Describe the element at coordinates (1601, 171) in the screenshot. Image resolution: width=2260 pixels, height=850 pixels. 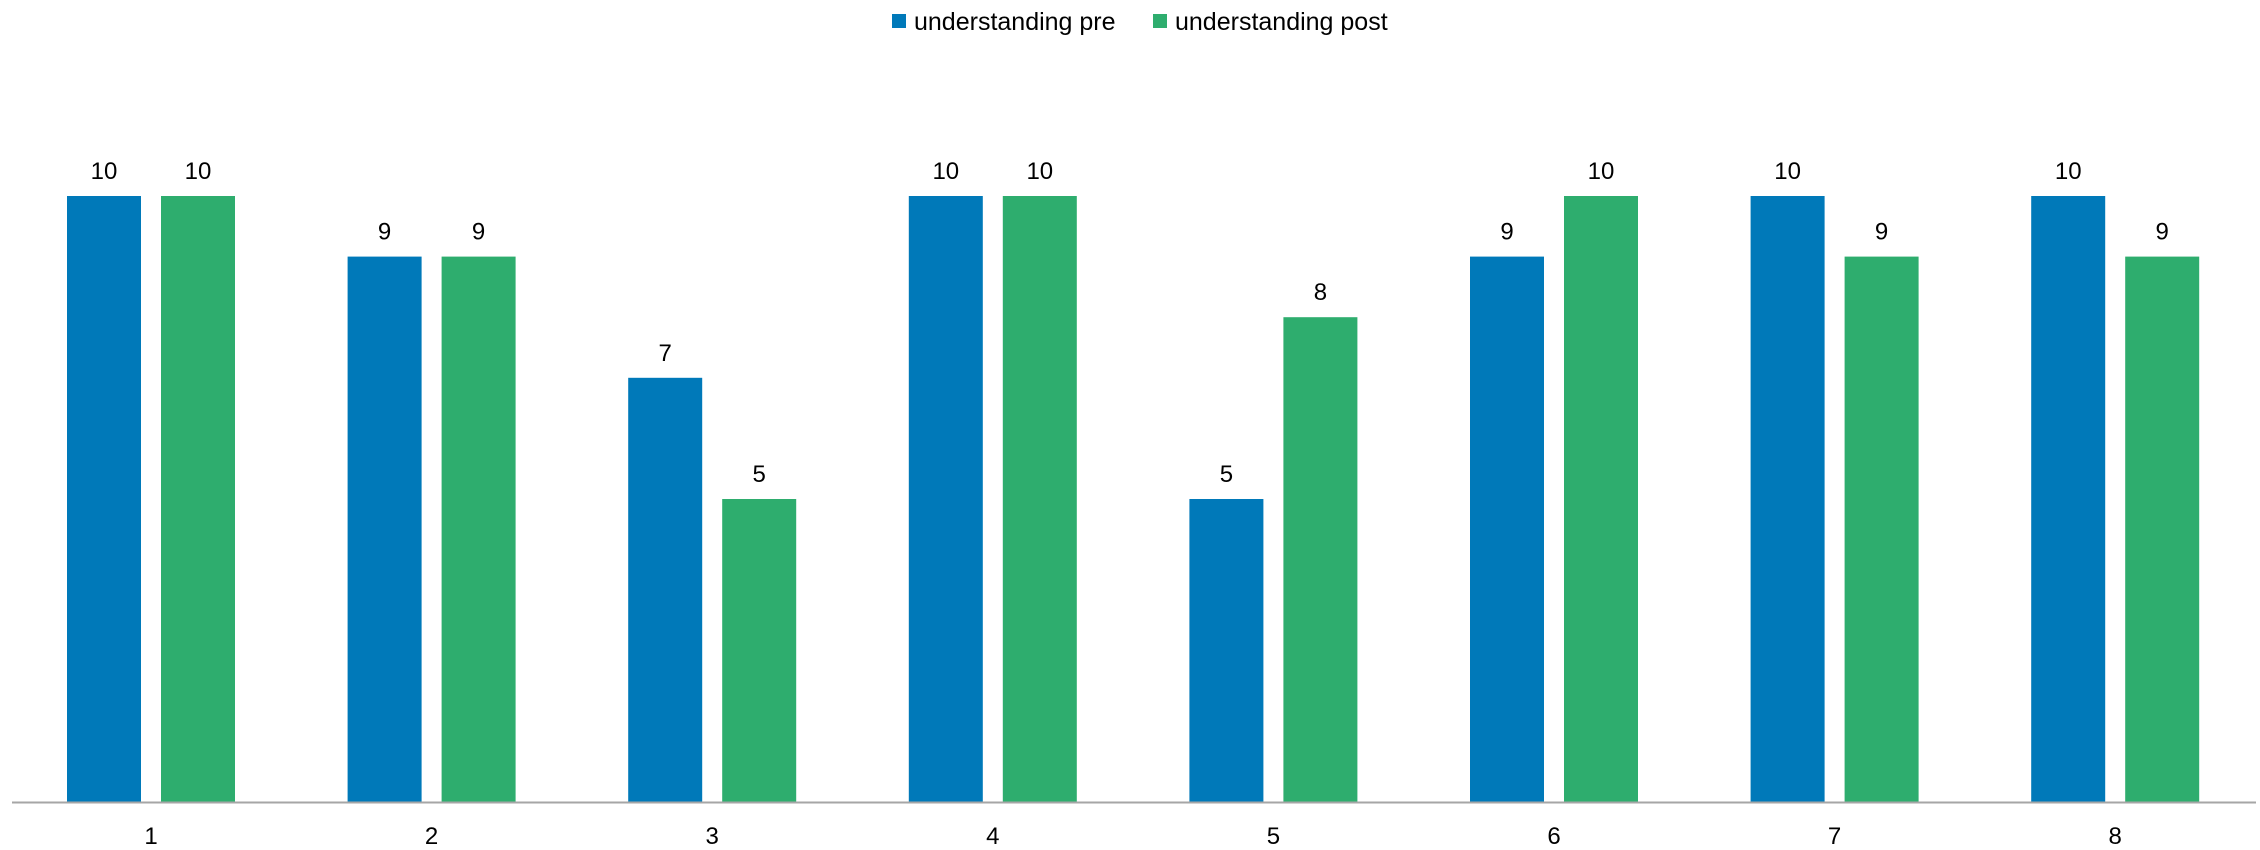
I see `data-label-post-6: 10` at that location.